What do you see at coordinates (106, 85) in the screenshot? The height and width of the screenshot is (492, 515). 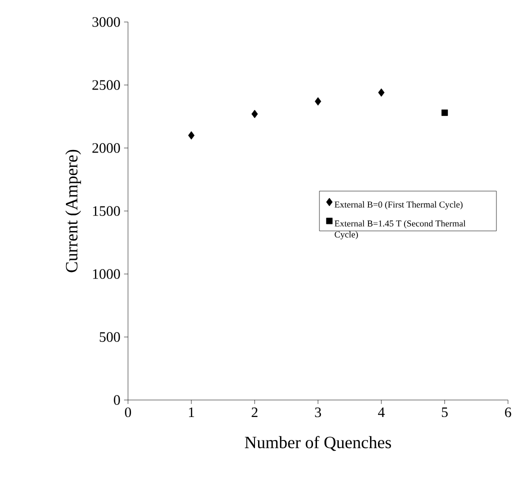 I see `y-tick-label: 2500` at bounding box center [106, 85].